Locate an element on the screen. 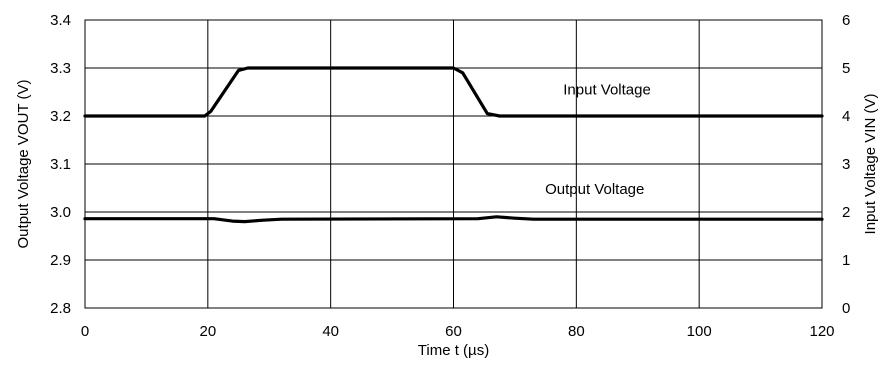  series-label-input-voltage: Input Voltage is located at coordinates (607, 89).